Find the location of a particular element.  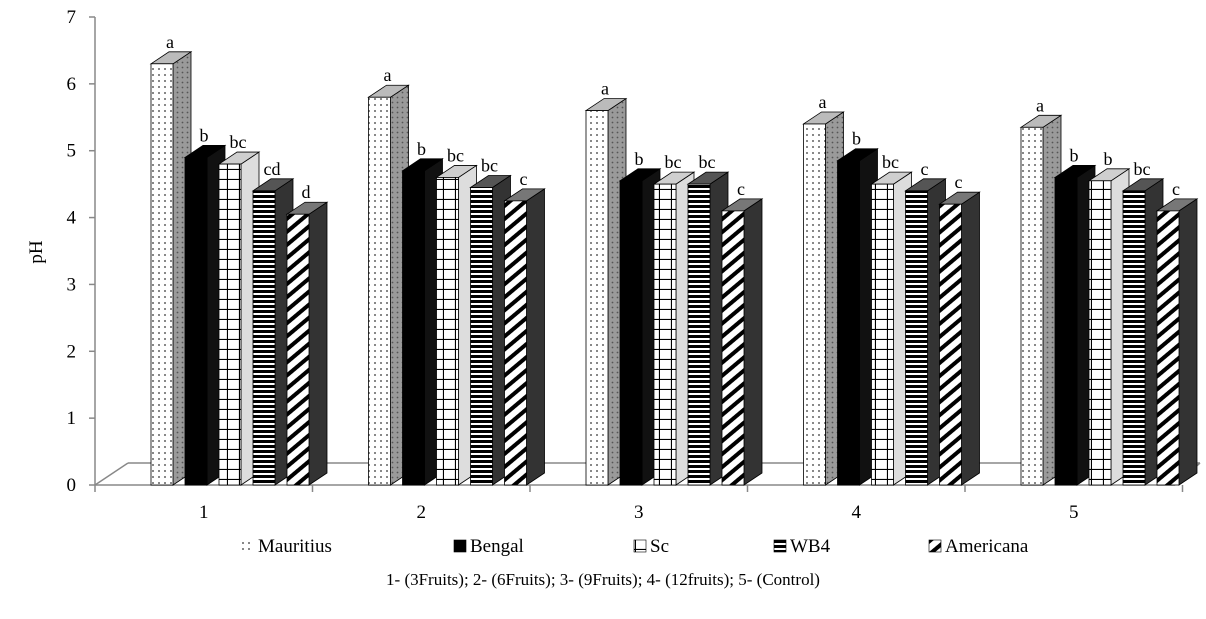

y-tick-label: 5 is located at coordinates (72, 151).